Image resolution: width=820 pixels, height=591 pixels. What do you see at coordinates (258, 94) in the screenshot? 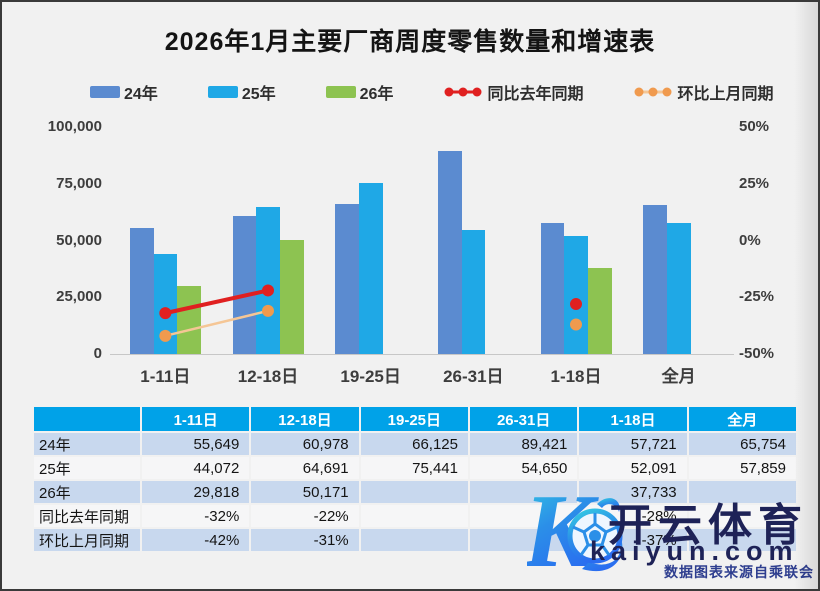
I see `legend-label: 25年` at bounding box center [258, 94].